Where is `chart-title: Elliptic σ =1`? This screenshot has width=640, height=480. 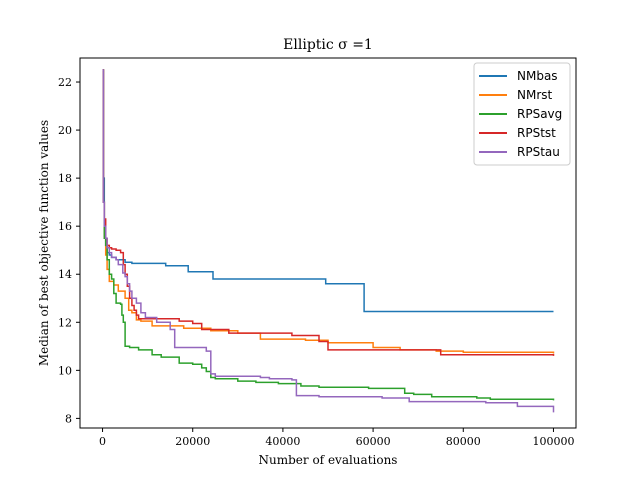
chart-title: Elliptic σ =1 is located at coordinates (328, 45).